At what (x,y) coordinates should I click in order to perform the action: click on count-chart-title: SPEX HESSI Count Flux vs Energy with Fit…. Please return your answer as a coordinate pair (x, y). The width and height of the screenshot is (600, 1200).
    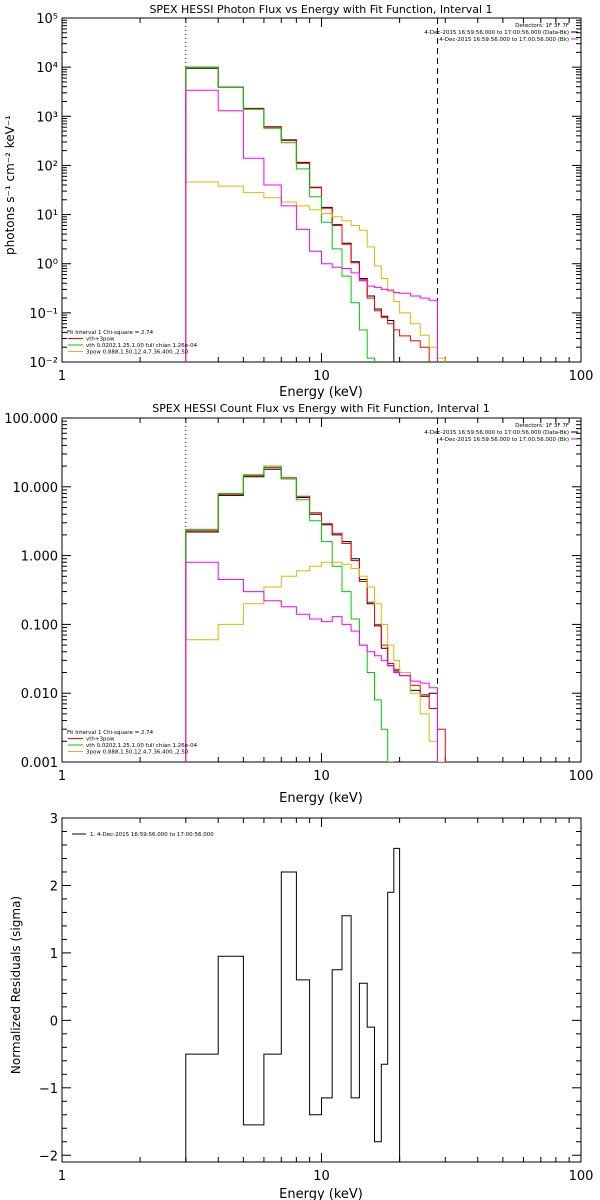
    Looking at the image, I should click on (320, 408).